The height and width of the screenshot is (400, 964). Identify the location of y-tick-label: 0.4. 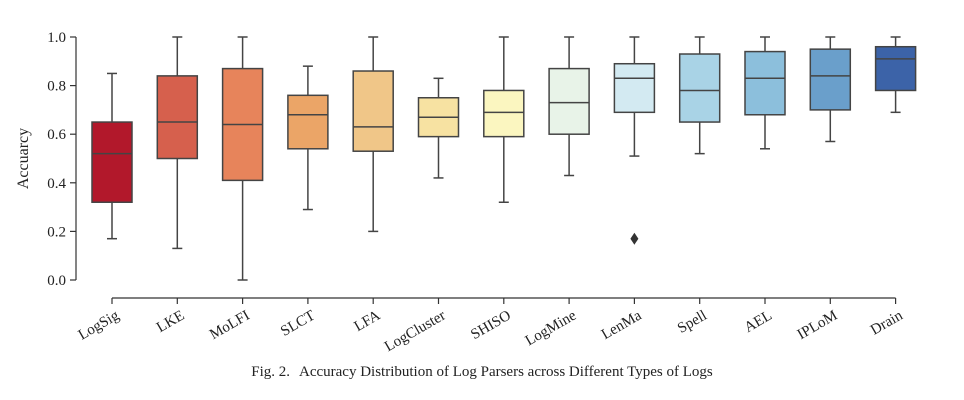
(56, 184).